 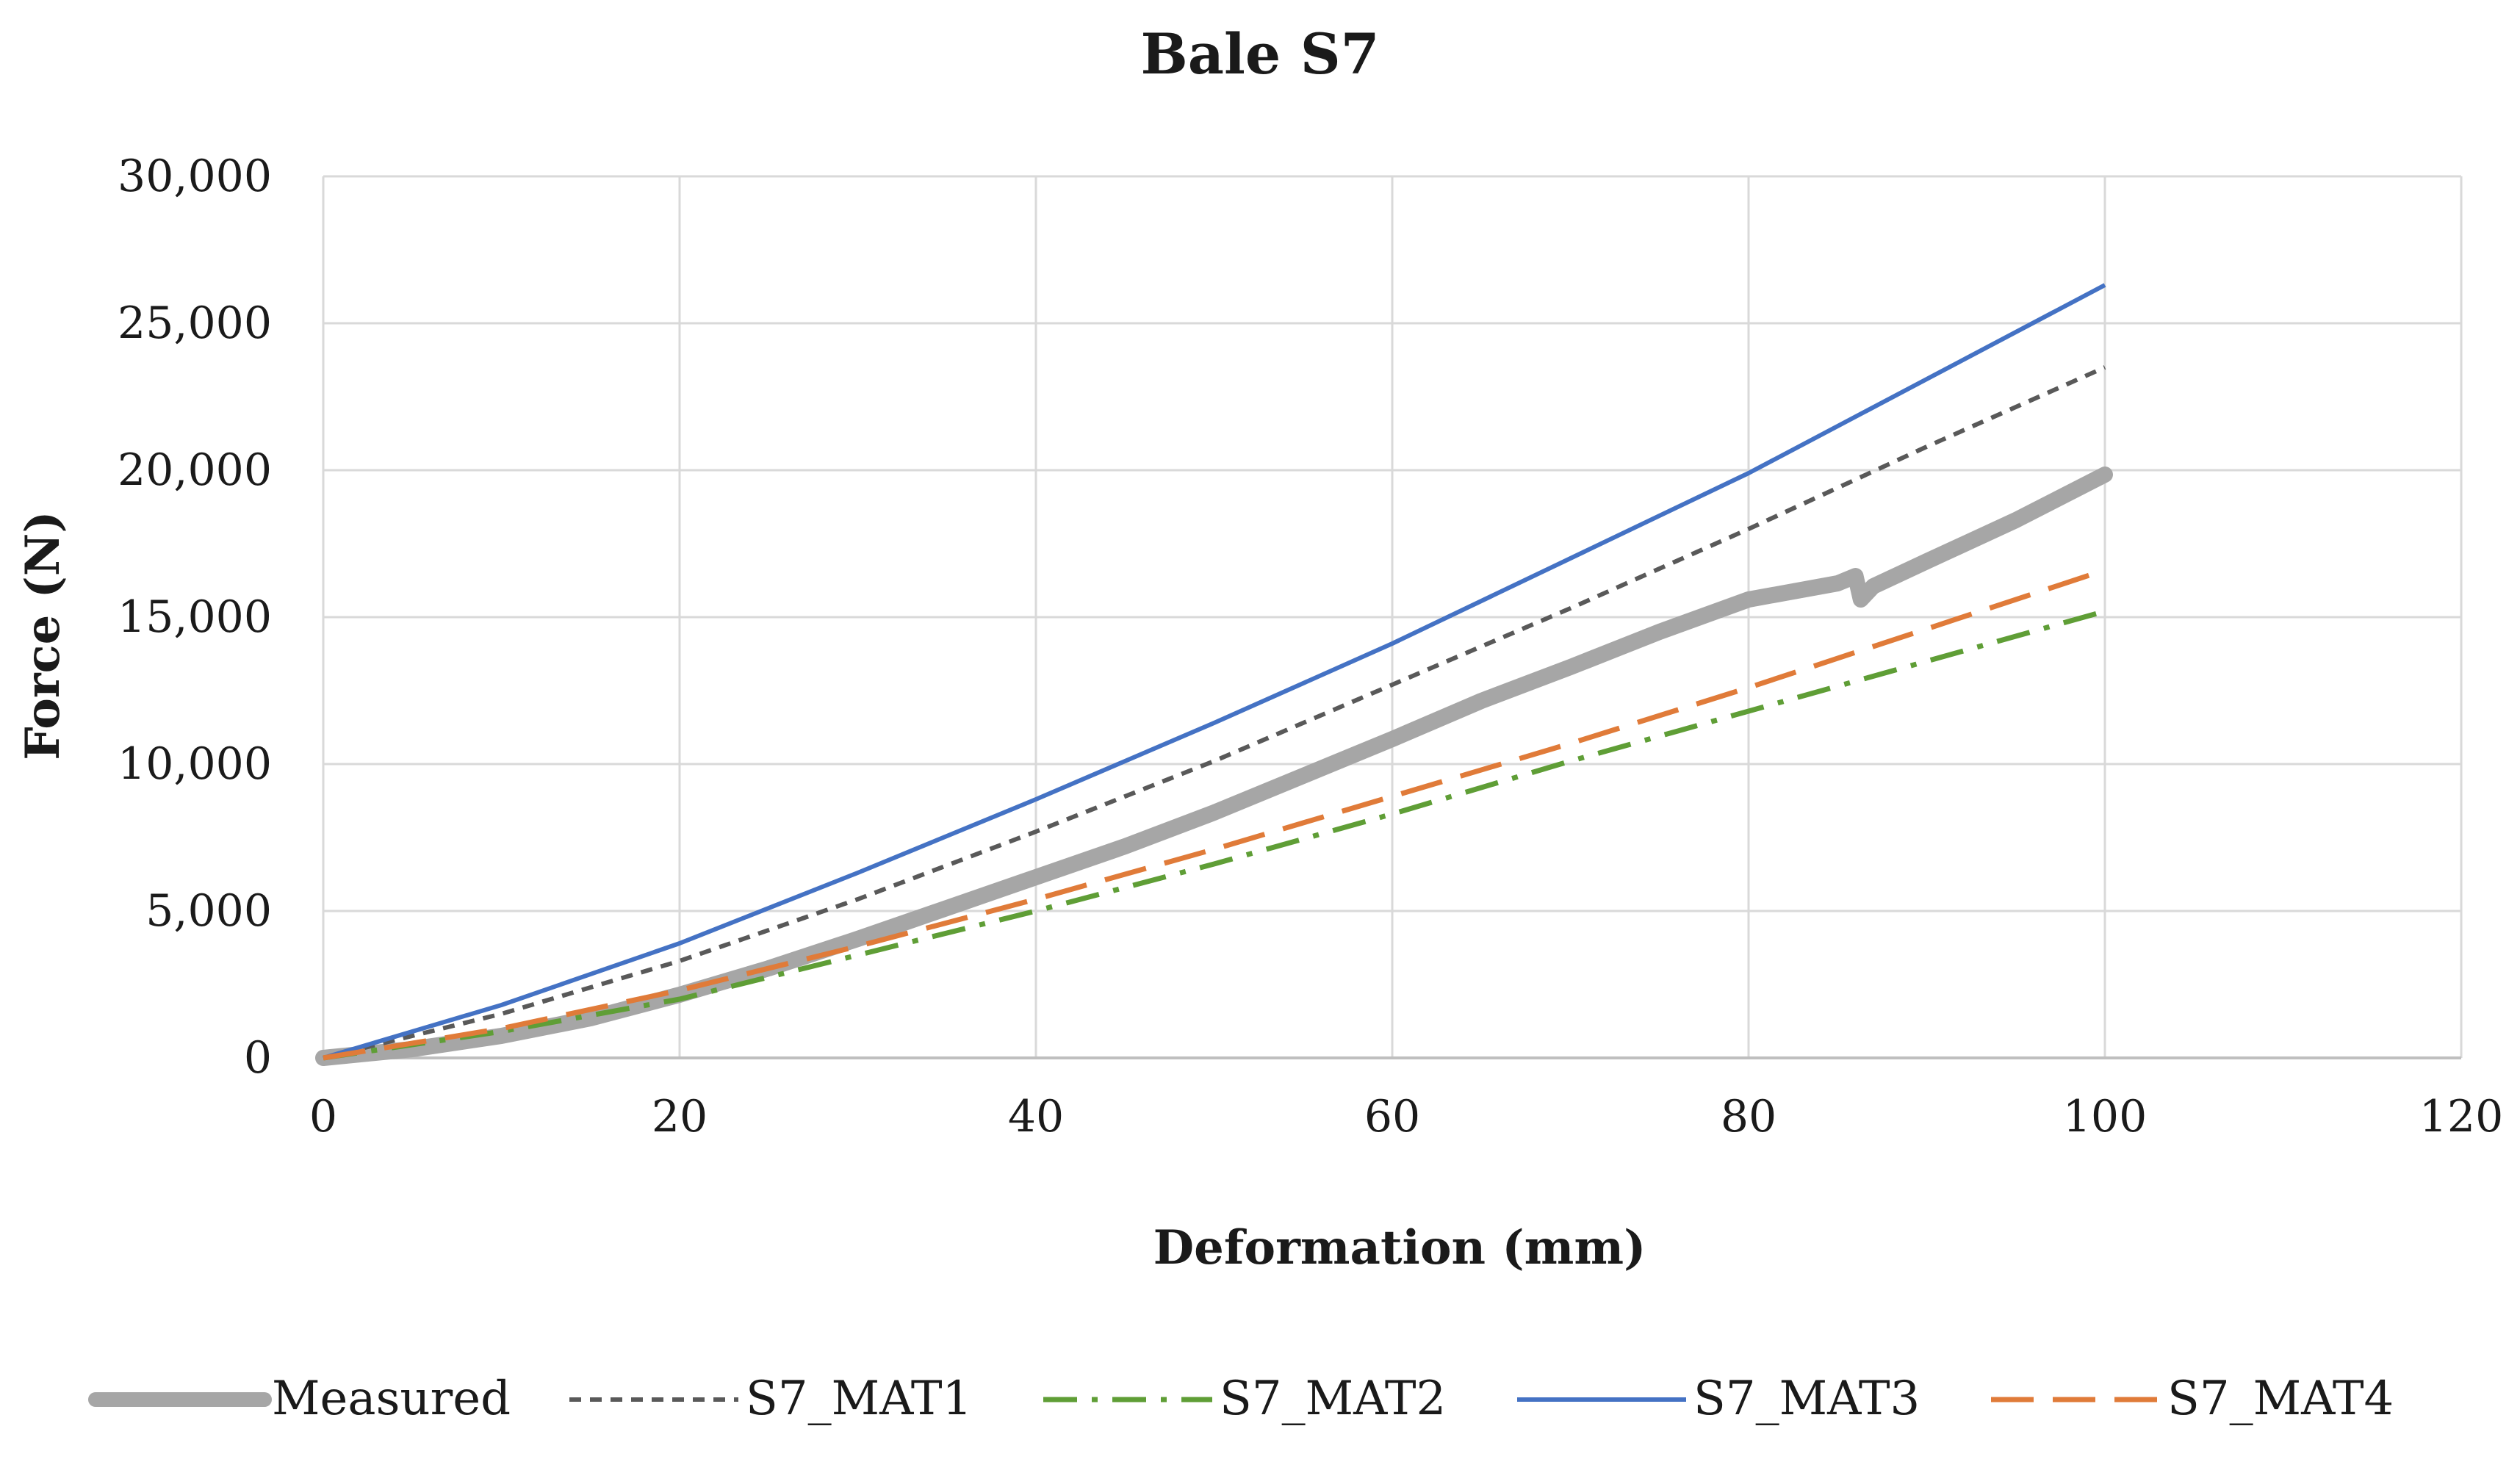 What do you see at coordinates (859, 1399) in the screenshot?
I see `legend-label: S7_MAT1` at bounding box center [859, 1399].